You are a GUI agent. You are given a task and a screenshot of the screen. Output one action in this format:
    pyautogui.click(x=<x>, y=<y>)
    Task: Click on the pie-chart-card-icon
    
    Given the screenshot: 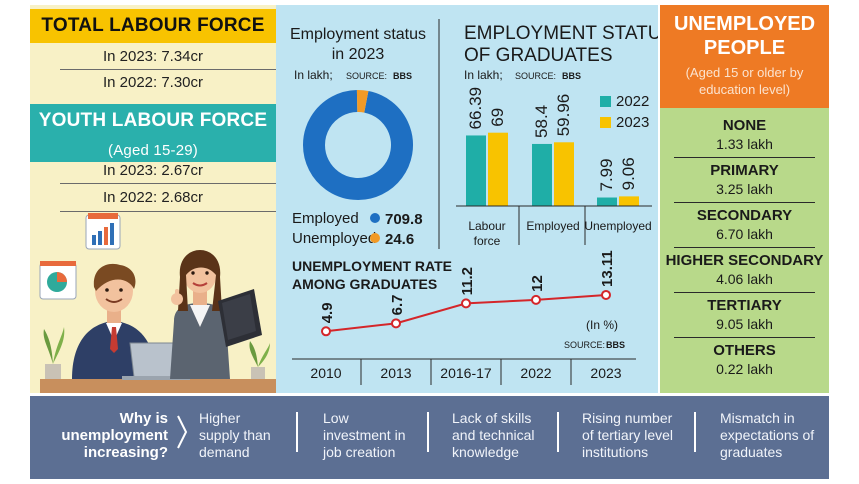 What is the action you would take?
    pyautogui.click(x=58, y=280)
    